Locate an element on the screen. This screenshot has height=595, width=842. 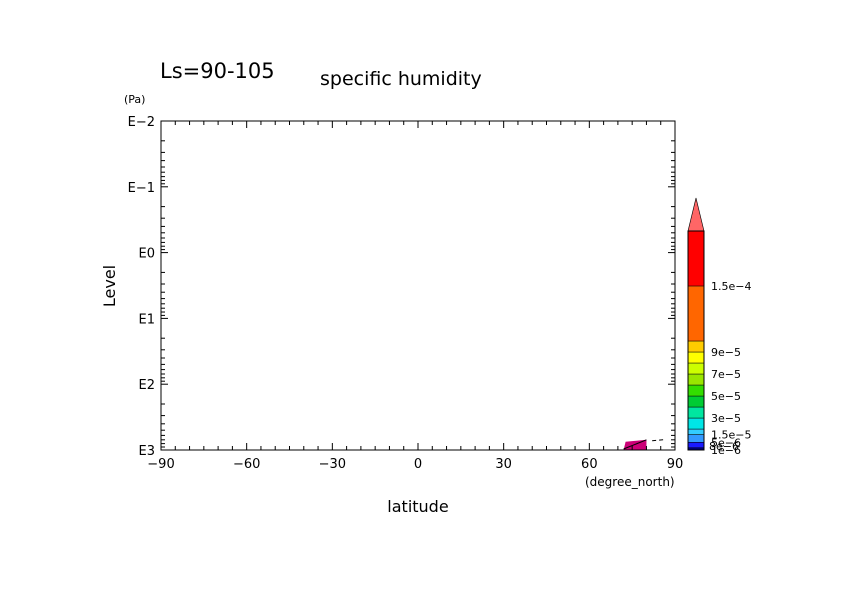
colorbar-label: 1.5e−5 is located at coordinates (731, 435).